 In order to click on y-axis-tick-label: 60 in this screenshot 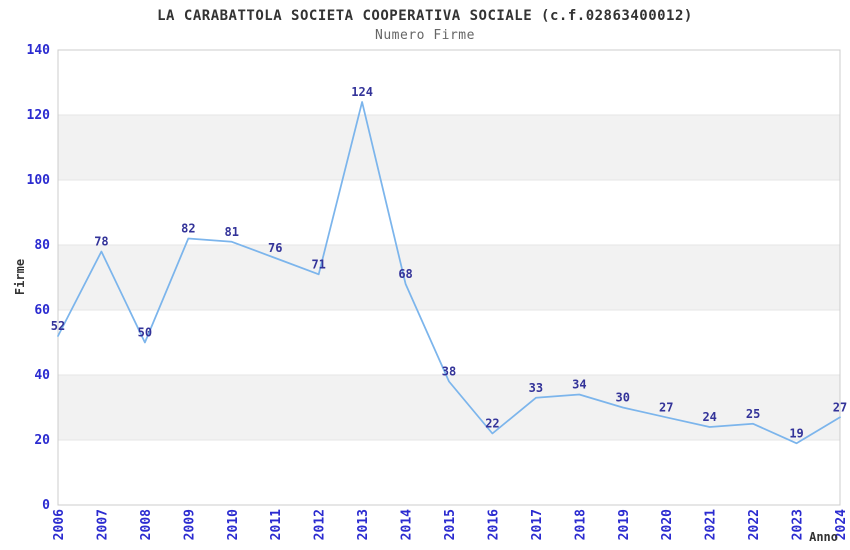, I will do `click(42, 310)`.